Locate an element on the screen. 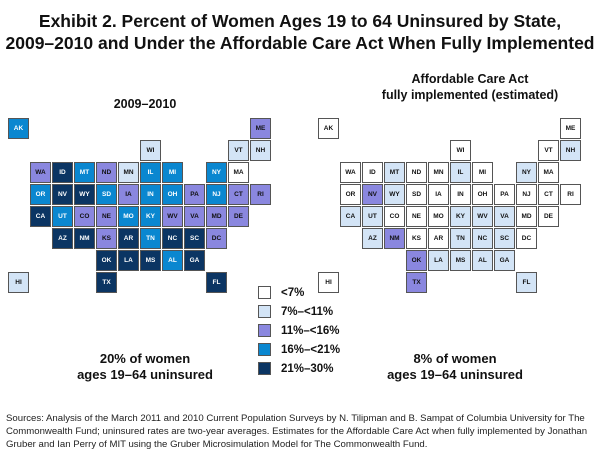 The height and width of the screenshot is (454, 600). legend-item: 7%–<11% is located at coordinates (299, 311).